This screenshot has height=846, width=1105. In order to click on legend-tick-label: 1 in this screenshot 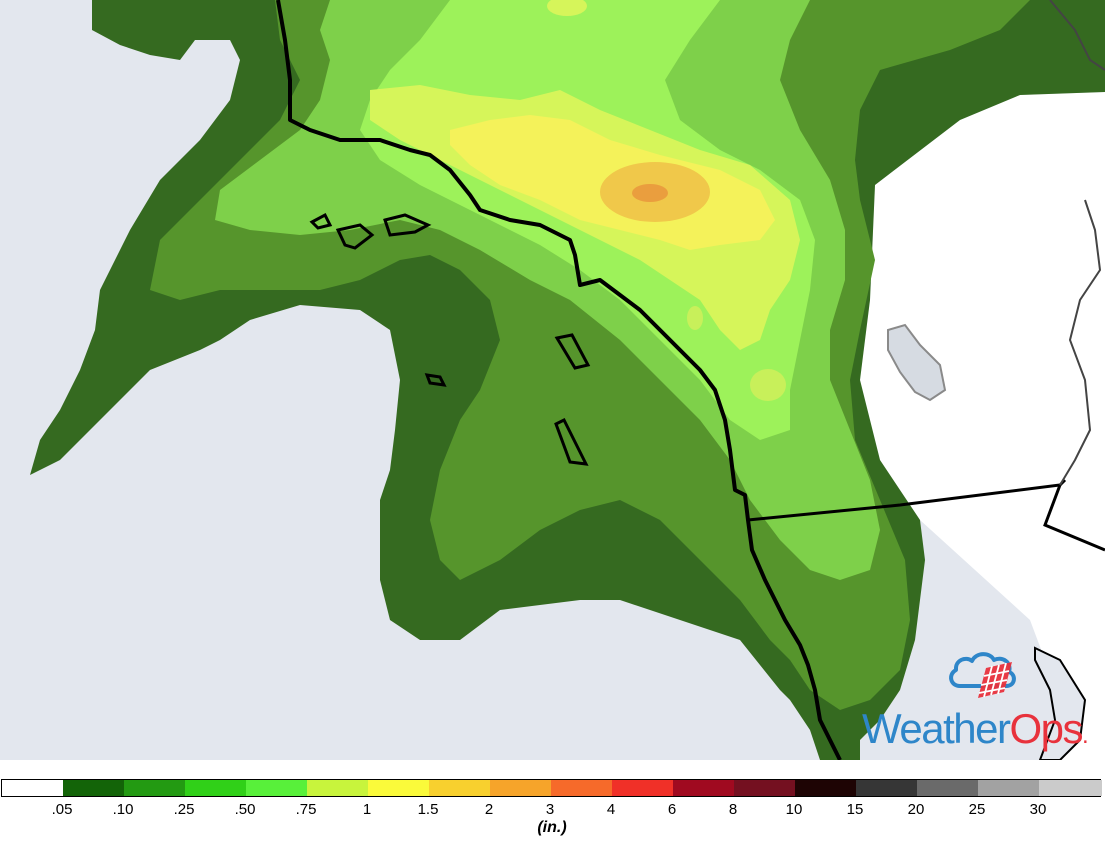, I will do `click(367, 809)`.